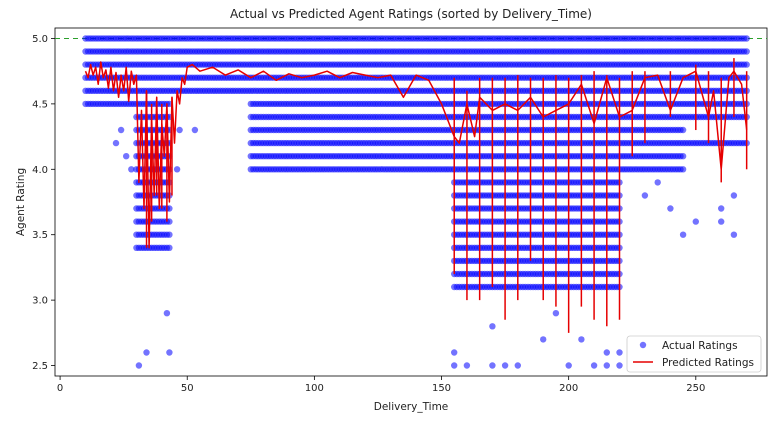  What do you see at coordinates (411, 407) in the screenshot?
I see `x-axis-label: Delivery_Time` at bounding box center [411, 407].